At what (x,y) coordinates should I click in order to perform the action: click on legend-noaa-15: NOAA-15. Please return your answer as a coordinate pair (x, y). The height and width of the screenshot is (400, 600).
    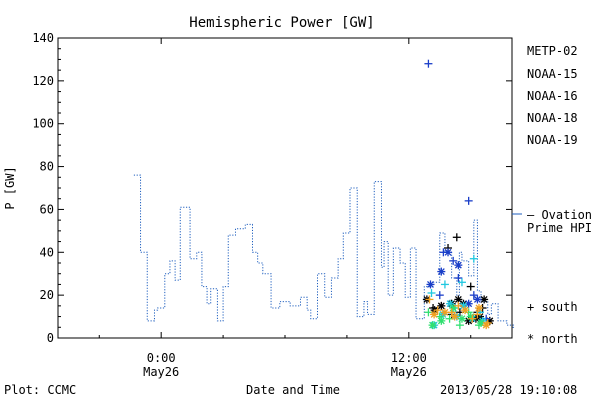
    Looking at the image, I should click on (552, 74).